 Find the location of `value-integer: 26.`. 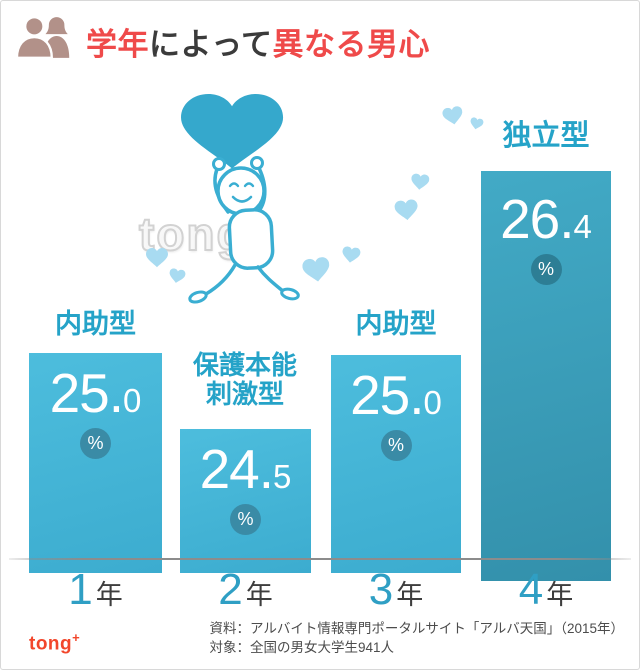

value-integer: 26. is located at coordinates (537, 219).